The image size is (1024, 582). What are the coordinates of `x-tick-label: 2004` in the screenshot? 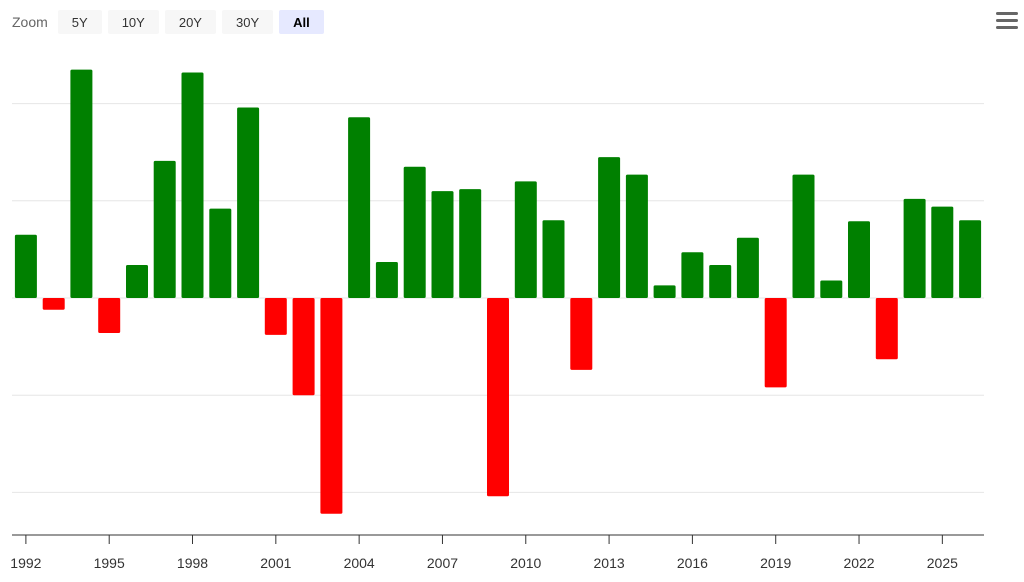 It's located at (359, 563).